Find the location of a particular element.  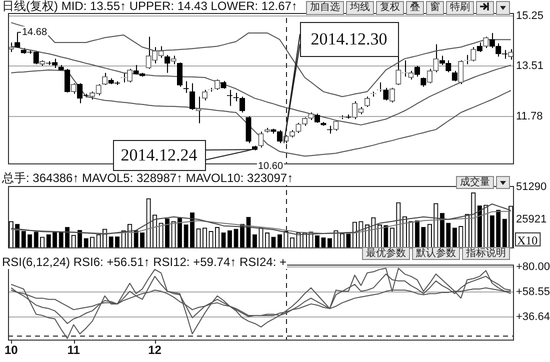

x-tick-label: 11 is located at coordinates (73, 350).